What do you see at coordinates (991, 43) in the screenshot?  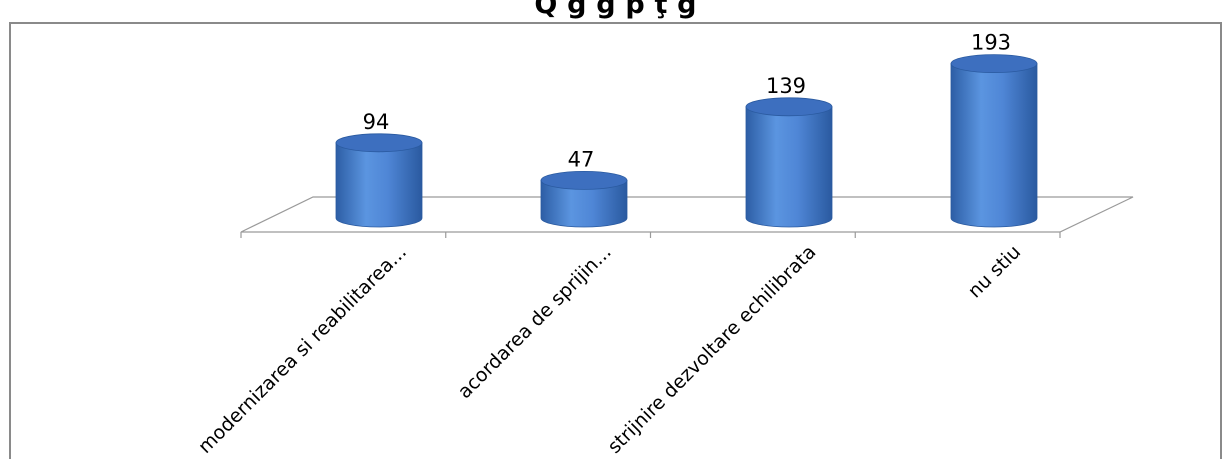 I see `data-label: 193` at bounding box center [991, 43].